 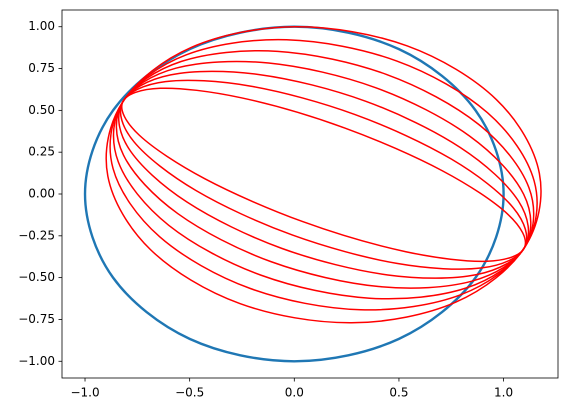 What do you see at coordinates (36, 319) in the screenshot?
I see `y-tick-label: −0.75` at bounding box center [36, 319].